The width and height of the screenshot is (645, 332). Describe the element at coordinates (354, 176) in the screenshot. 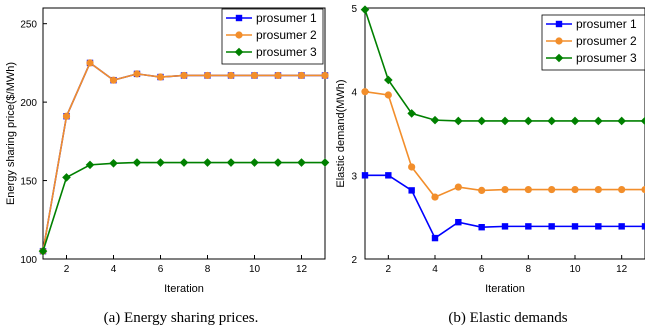

I see `y-tick-label: 3` at that location.